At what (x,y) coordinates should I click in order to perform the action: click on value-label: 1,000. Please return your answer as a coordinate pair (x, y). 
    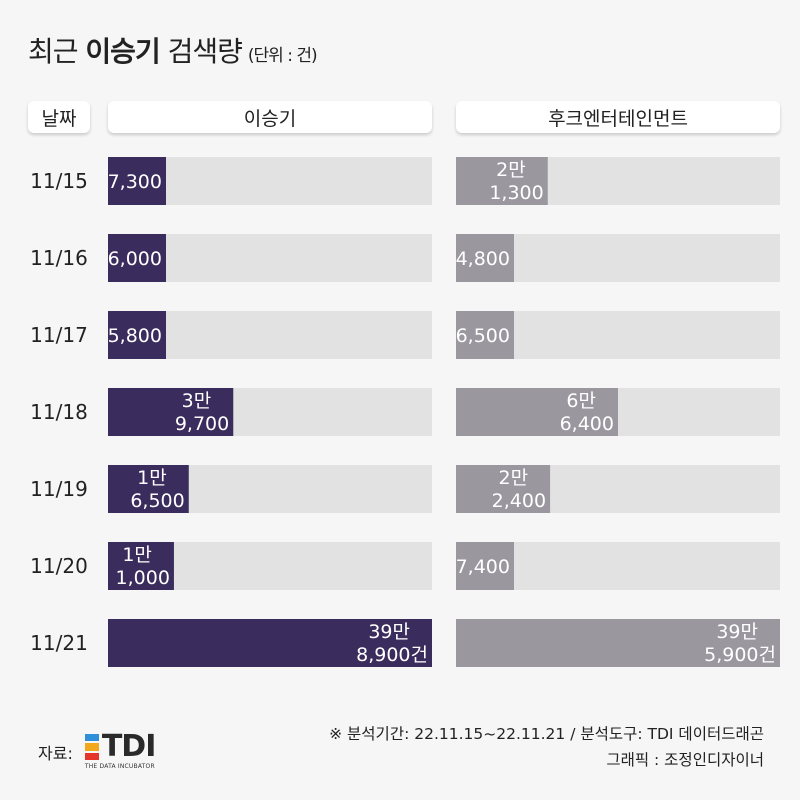
    Looking at the image, I should click on (143, 578).